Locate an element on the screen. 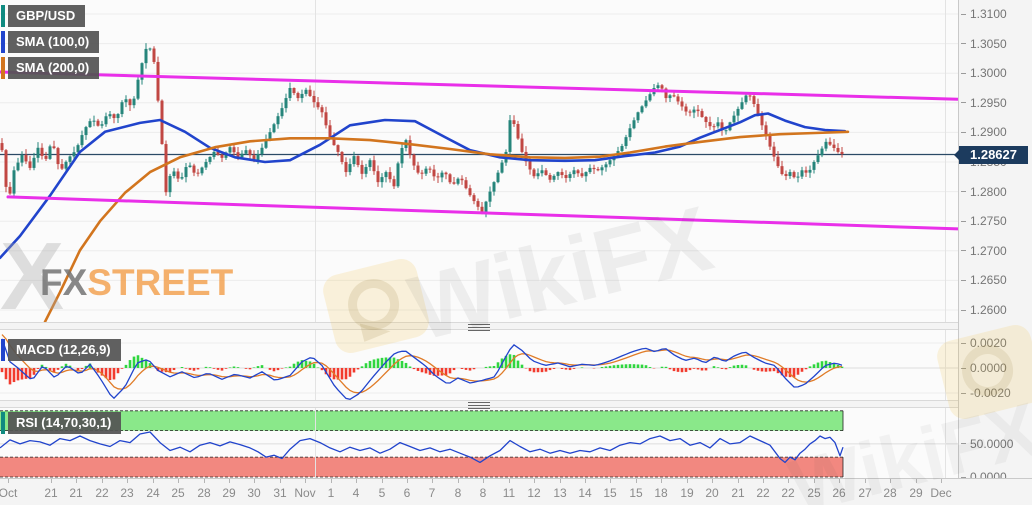  time-axis-label: 31 is located at coordinates (280, 493).